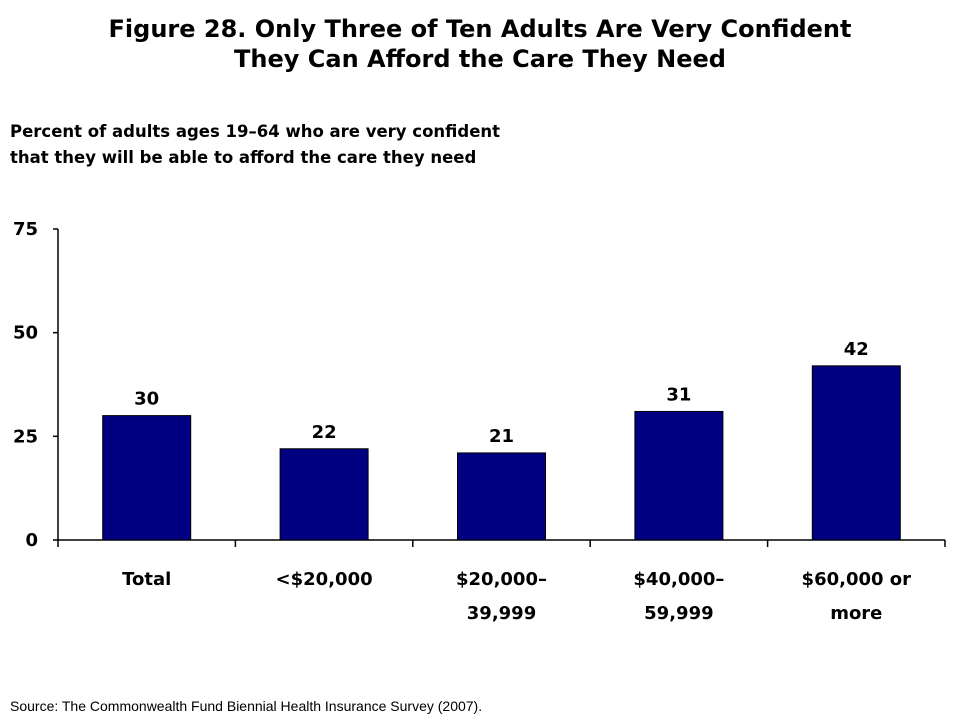 The height and width of the screenshot is (720, 960). I want to click on y-tick-label: 50, so click(25, 333).